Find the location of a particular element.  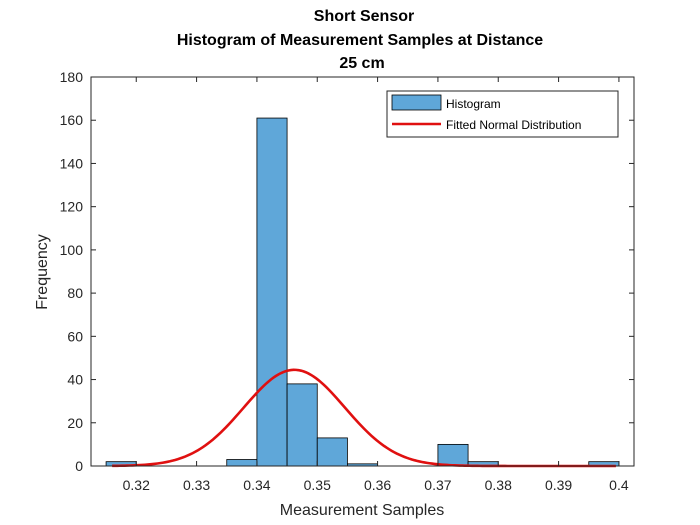

chart-title-line-3: 25 cm is located at coordinates (361, 63).